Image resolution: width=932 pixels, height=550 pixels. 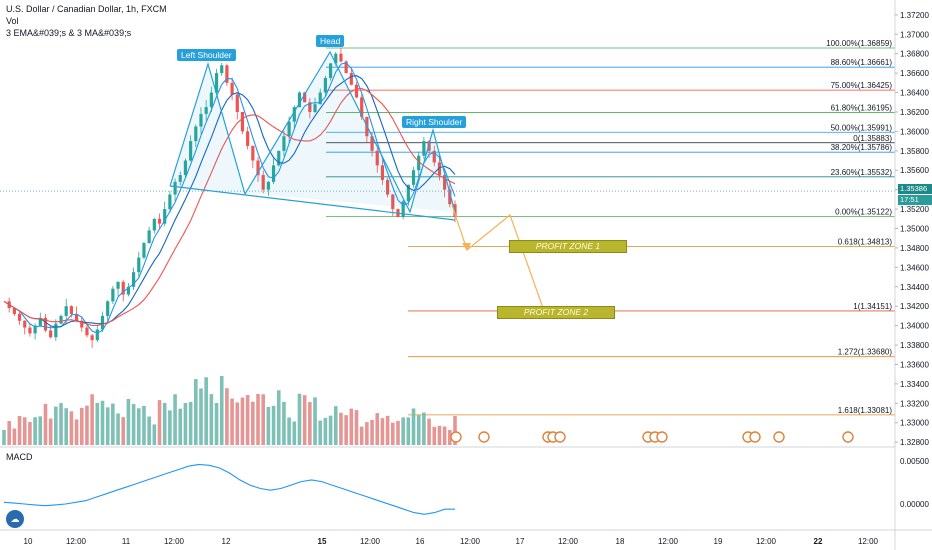 I want to click on y-tick-label: 1.34400, so click(x=914, y=287).